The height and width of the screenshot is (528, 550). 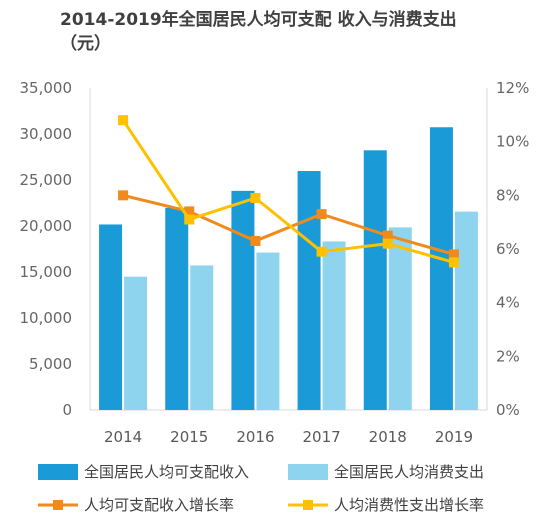 I want to click on legend-label-consumption-growth: 人均消费性支出增长率, so click(x=409, y=505).